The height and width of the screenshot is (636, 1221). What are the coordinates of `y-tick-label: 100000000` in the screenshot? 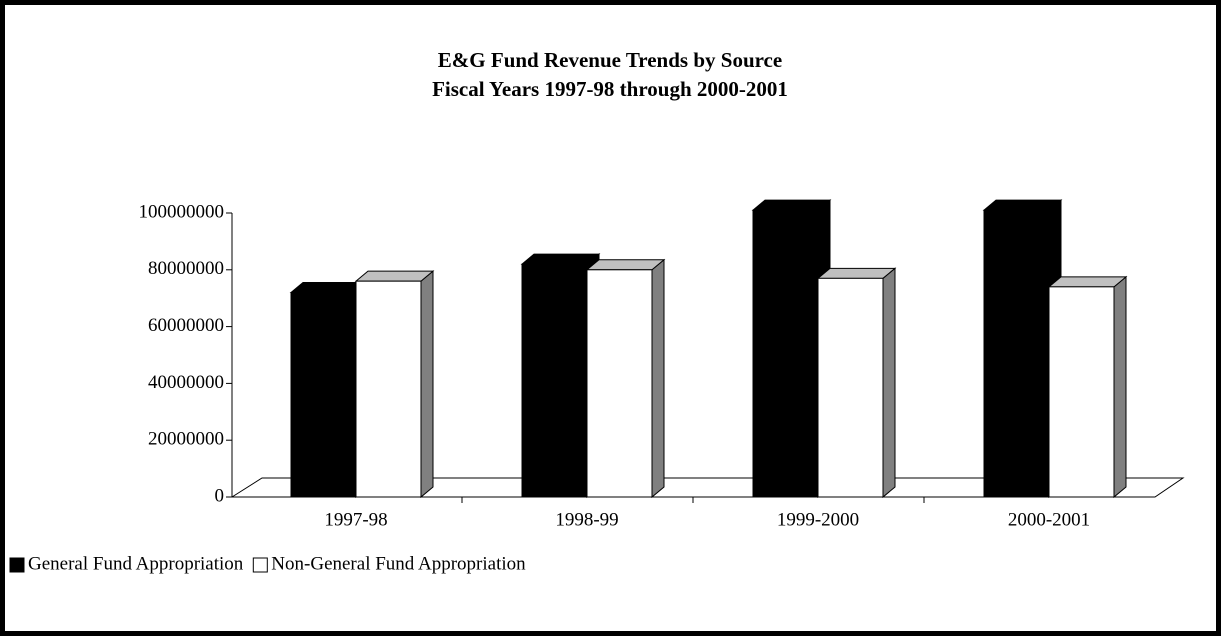 It's located at (182, 211).